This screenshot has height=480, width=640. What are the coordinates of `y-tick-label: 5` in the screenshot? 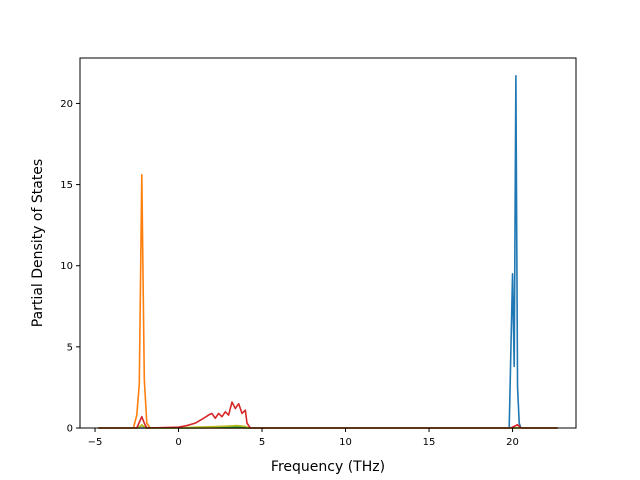 It's located at (70, 347).